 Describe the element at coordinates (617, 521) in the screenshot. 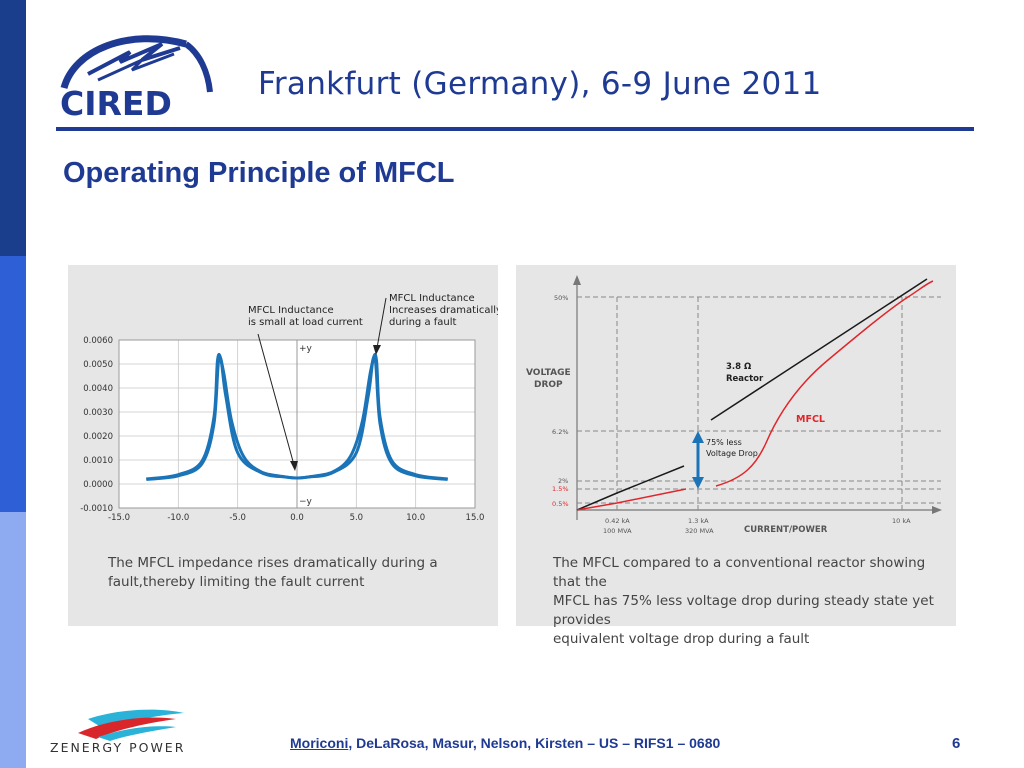

I see `x-level-label-line-1: 0.42 kA` at that location.